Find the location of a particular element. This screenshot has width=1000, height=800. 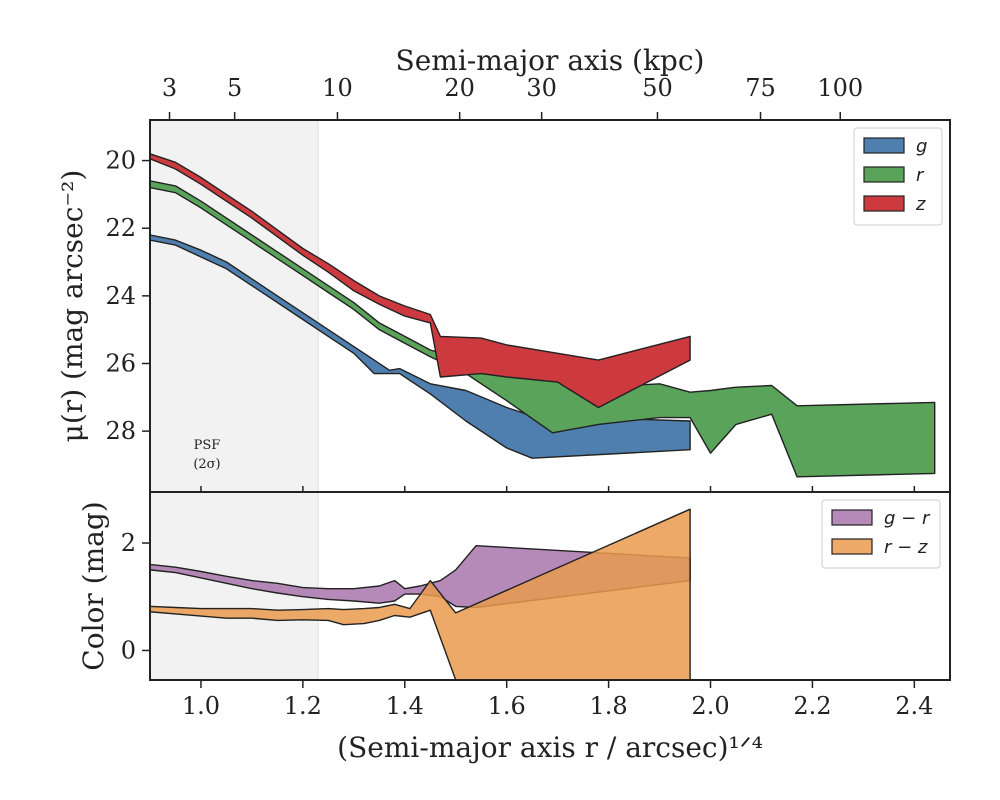

sb-y-axis-label: μ(r) (mag arcsec⁻²) is located at coordinates (72, 306).